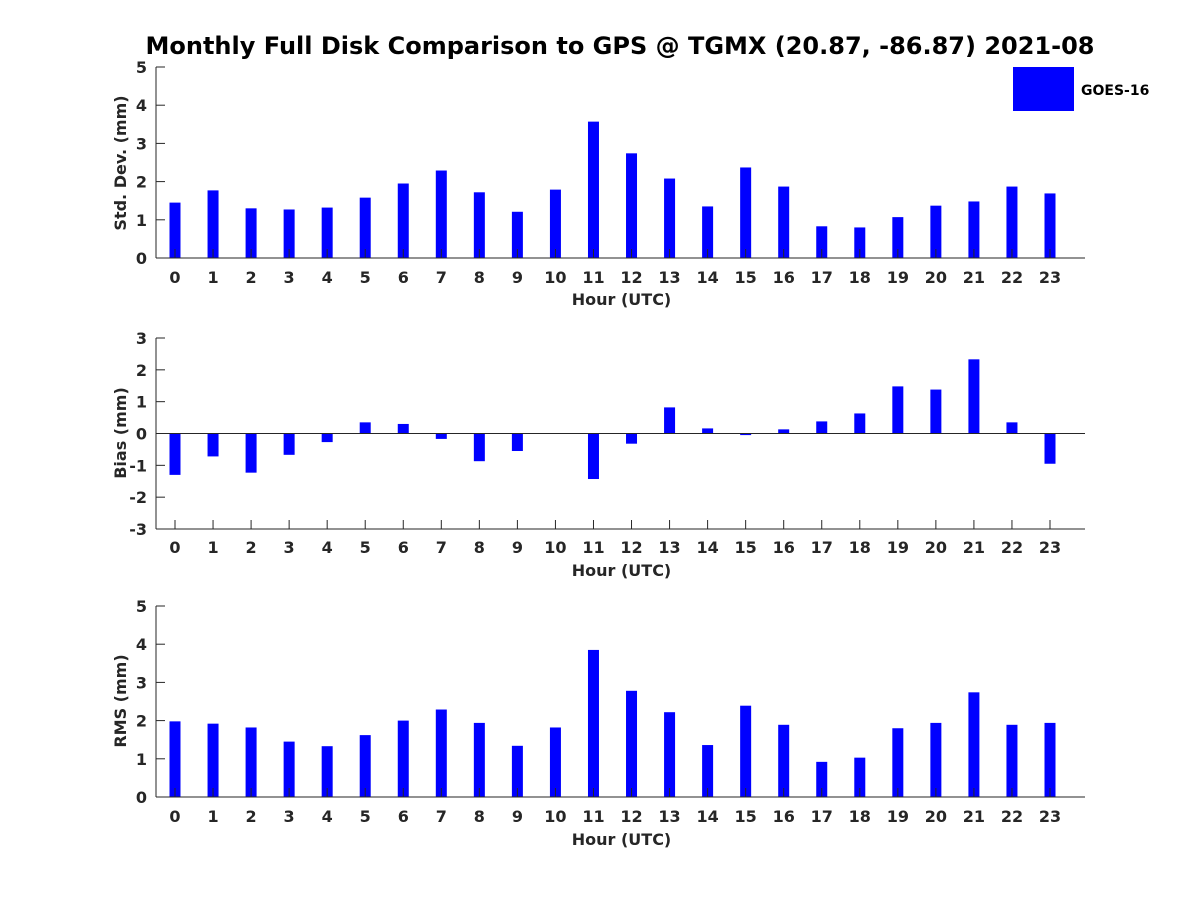 The image size is (1200, 900). I want to click on std-dev-xtick-label-7: 7, so click(441, 277).